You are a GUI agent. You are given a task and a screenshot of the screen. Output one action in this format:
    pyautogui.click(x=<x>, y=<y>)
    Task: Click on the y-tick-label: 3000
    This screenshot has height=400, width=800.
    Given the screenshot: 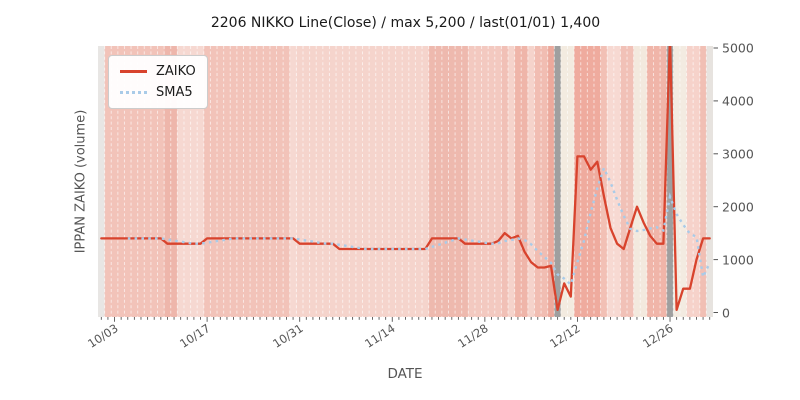 What is the action you would take?
    pyautogui.click(x=738, y=154)
    